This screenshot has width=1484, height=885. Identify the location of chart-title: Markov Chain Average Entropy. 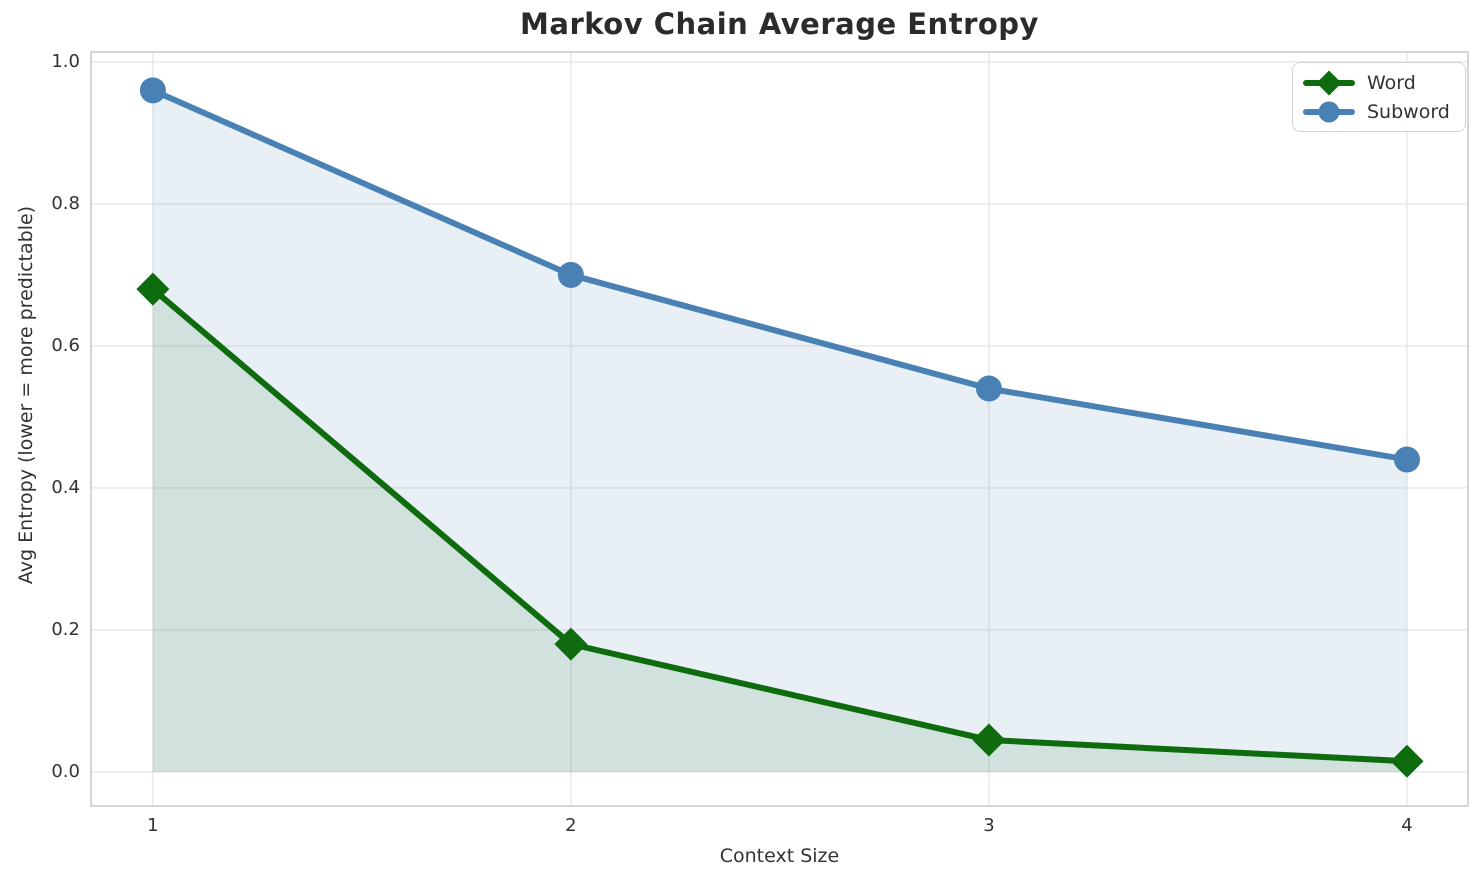
(779, 24).